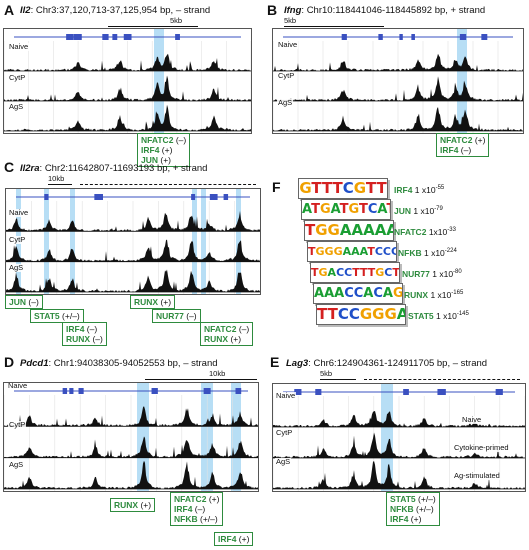 The height and width of the screenshot is (550, 529). What do you see at coordinates (442, 379) in the screenshot?
I see `strand-arrow-line` at bounding box center [442, 379].